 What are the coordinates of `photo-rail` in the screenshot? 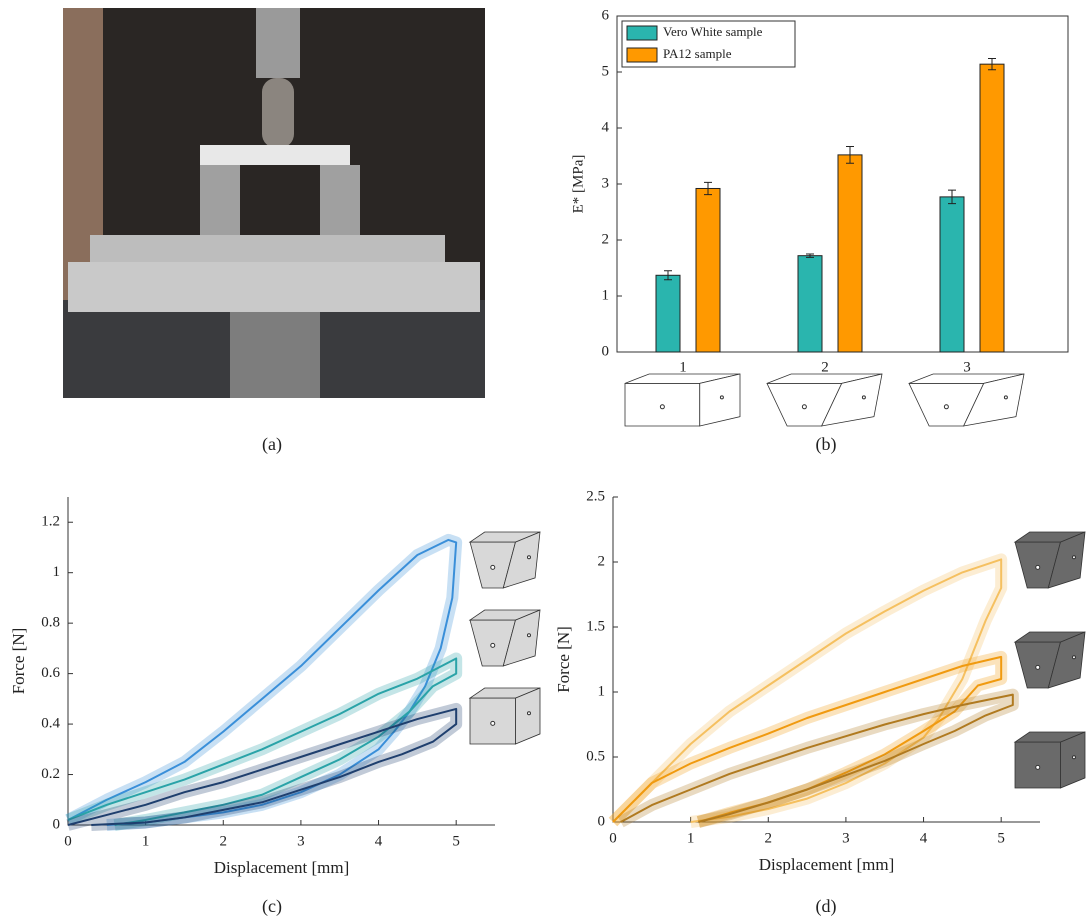 It's located at (267, 250).